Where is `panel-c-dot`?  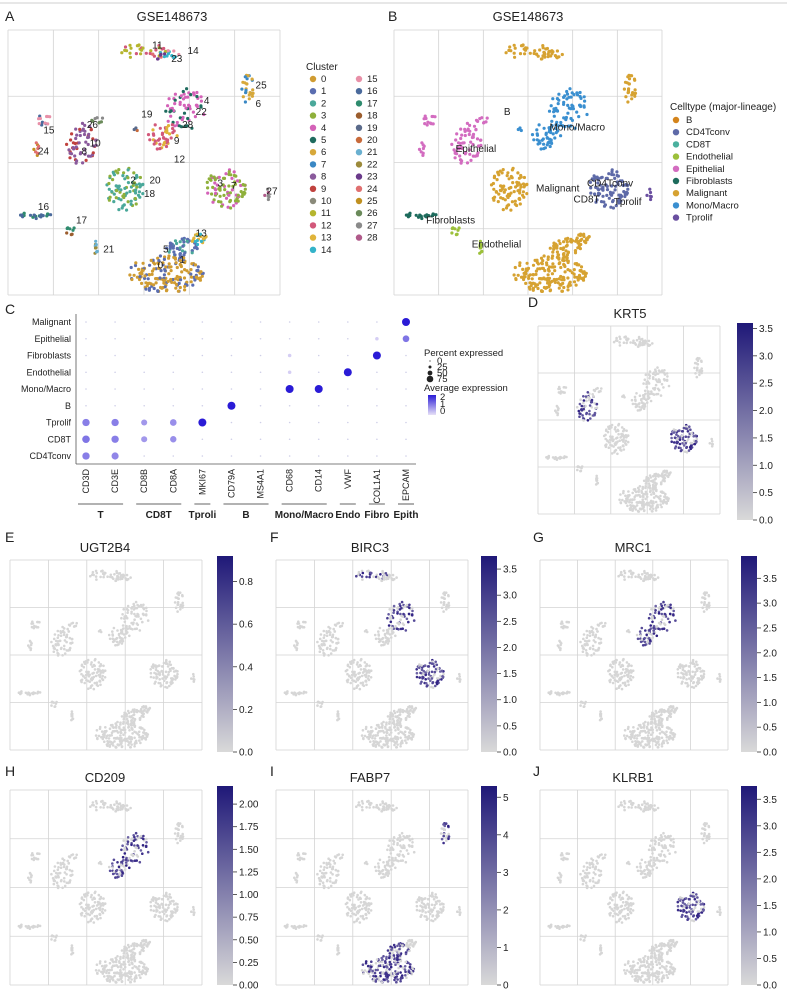
panel-c-dot is located at coordinates (173, 422).